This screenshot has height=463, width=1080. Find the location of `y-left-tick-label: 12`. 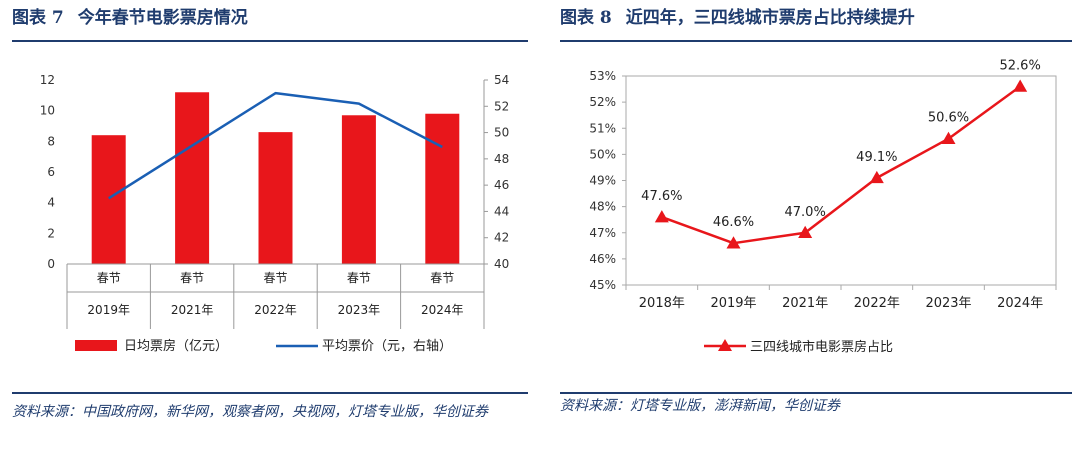

y-left-tick-label: 12 is located at coordinates (47, 80).